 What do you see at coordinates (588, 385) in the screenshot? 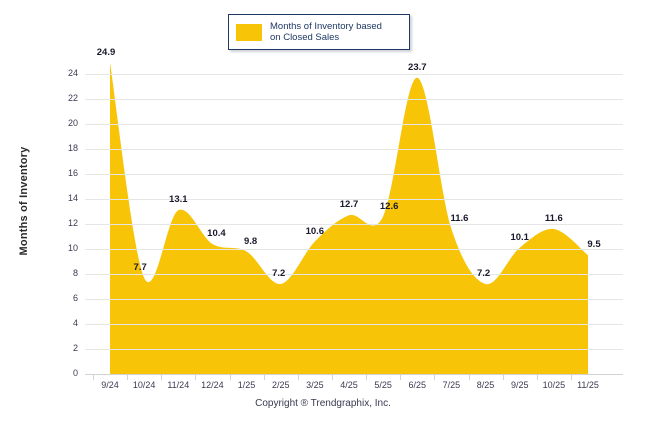
I see `x-axis-tick-label: 11/25` at bounding box center [588, 385].